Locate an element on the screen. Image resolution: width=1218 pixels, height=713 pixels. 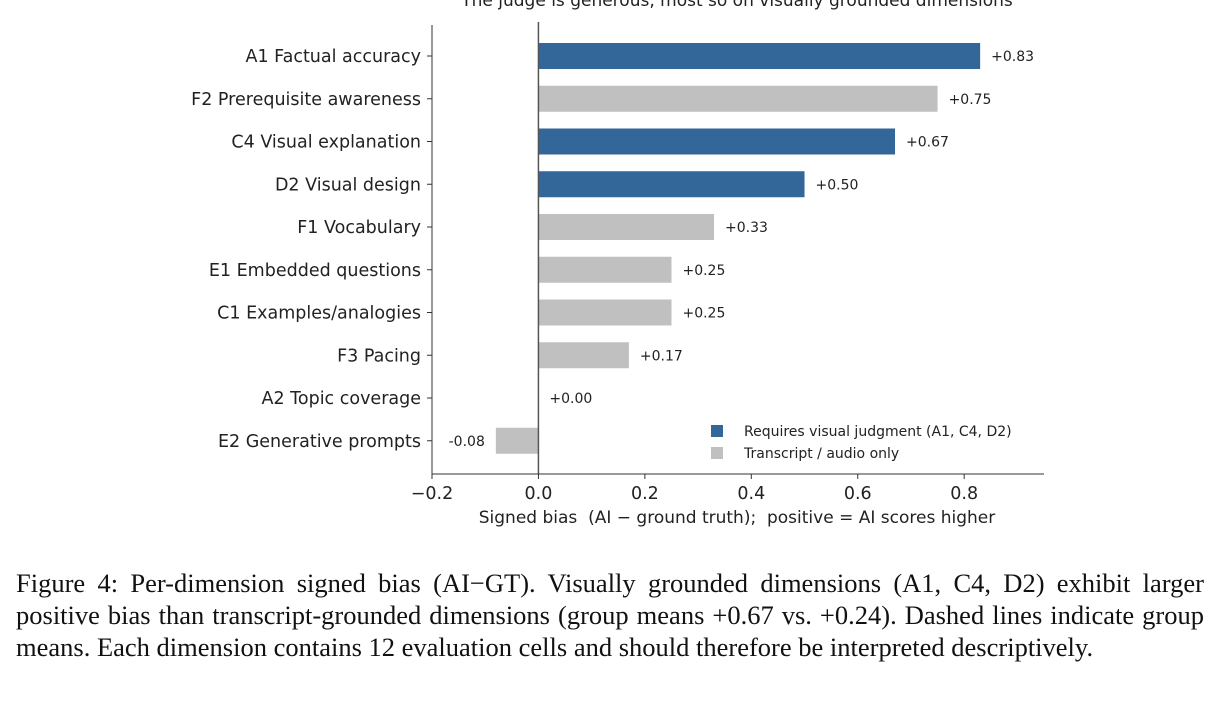
x-tick-label: 0.4 is located at coordinates (751, 494).